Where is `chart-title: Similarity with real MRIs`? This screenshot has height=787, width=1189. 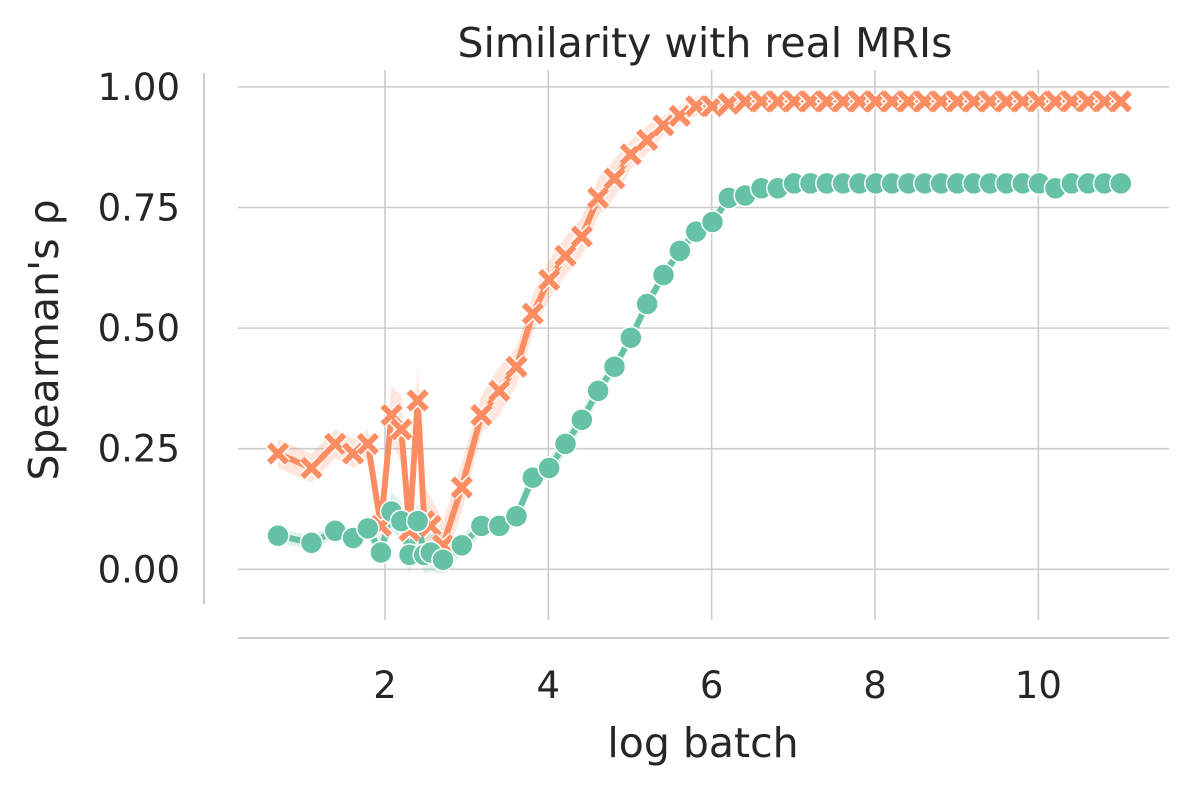
chart-title: Similarity with real MRIs is located at coordinates (705, 43).